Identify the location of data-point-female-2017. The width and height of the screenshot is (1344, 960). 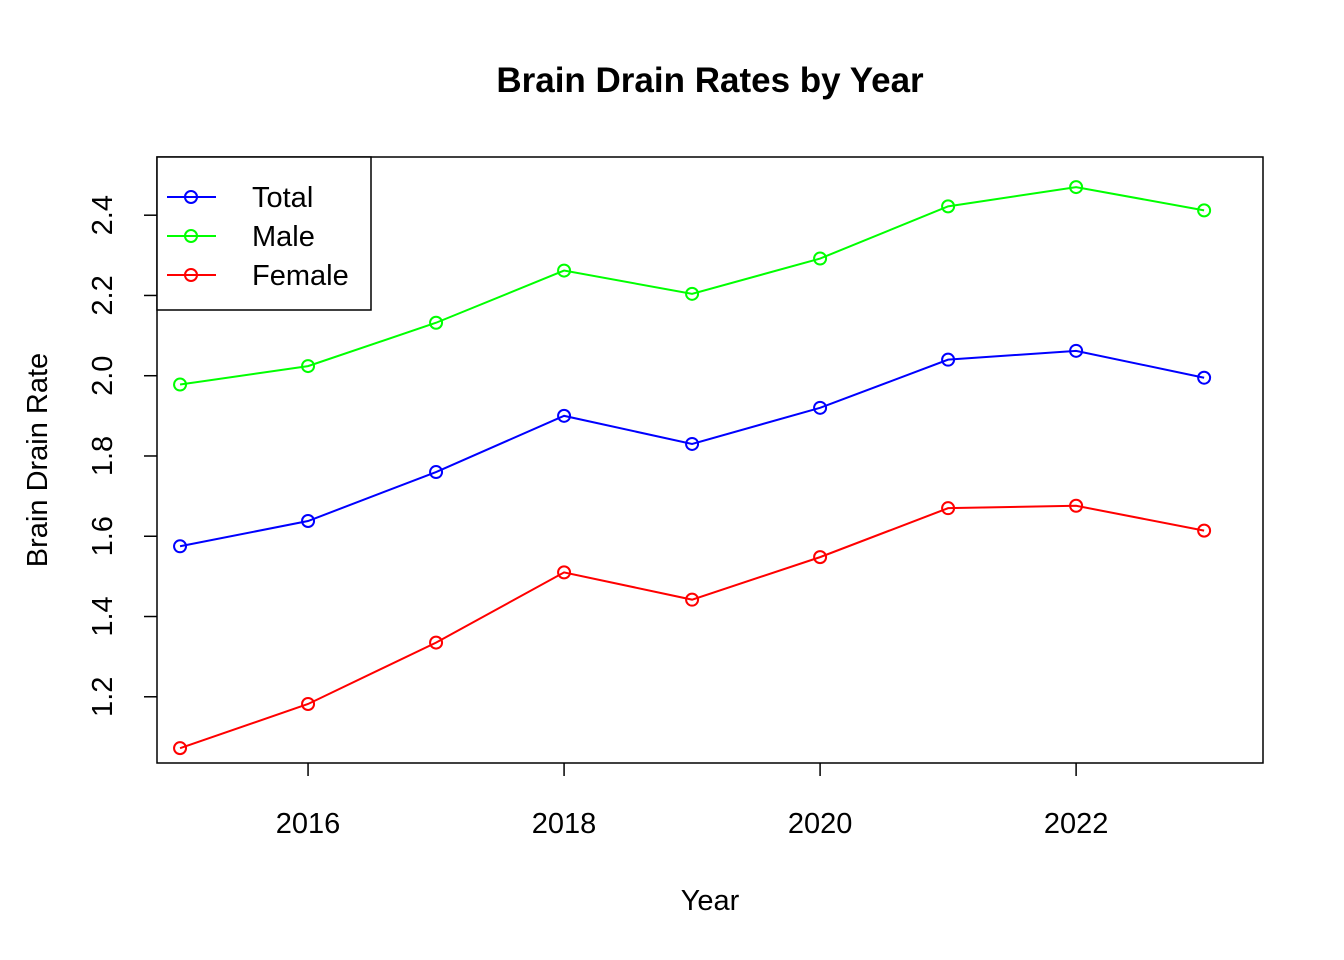
(436, 642).